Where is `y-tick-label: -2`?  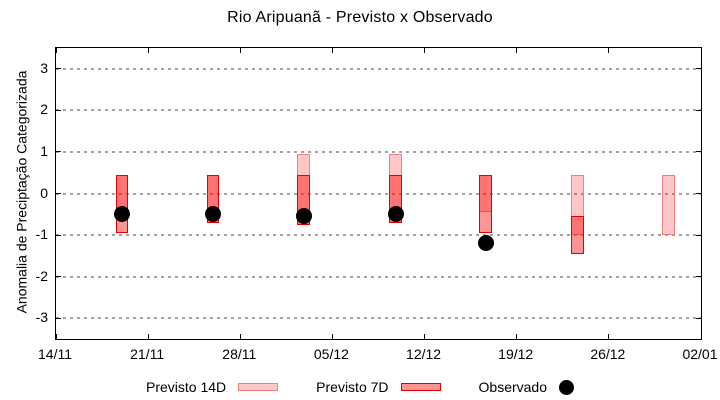 y-tick-label: -2 is located at coordinates (41, 275).